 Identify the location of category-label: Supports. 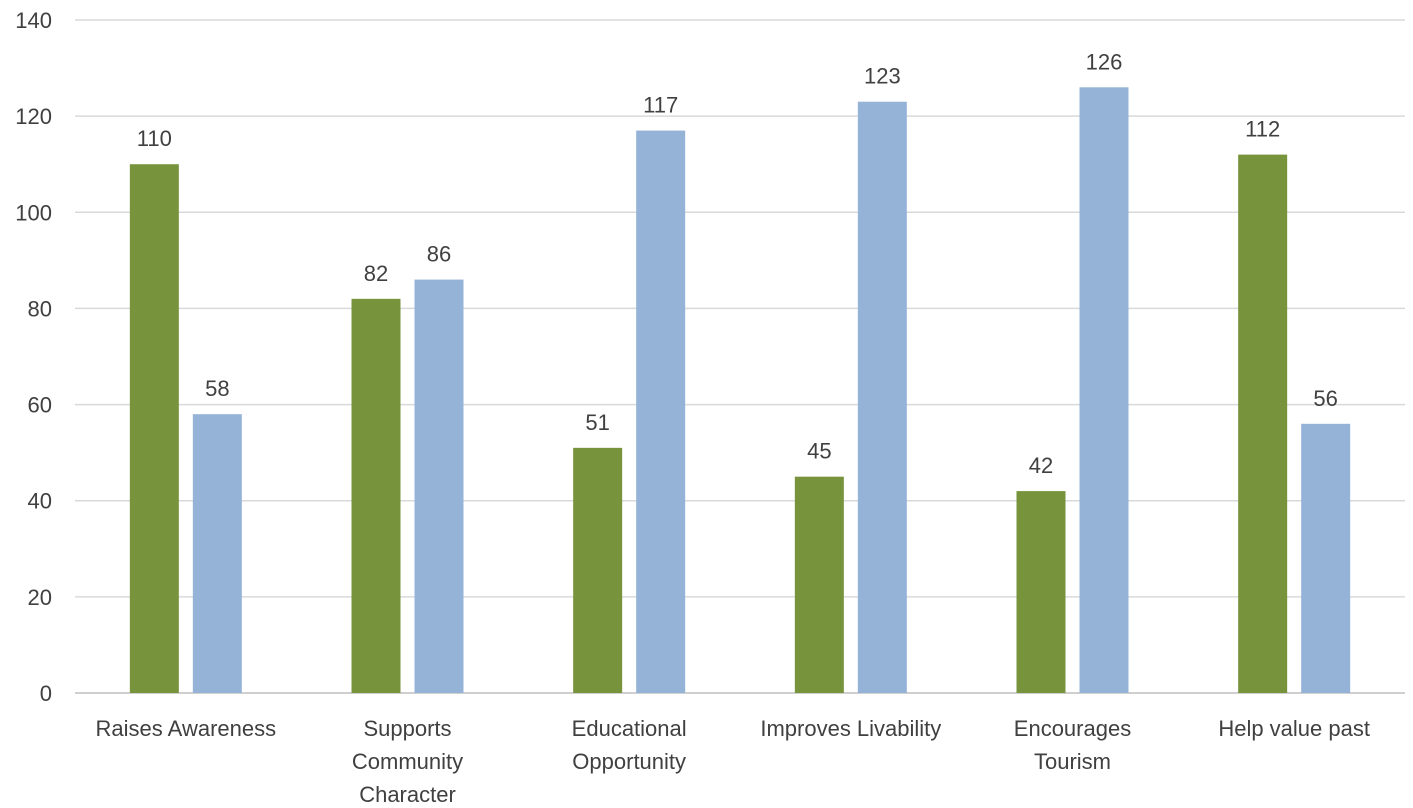
(407, 728).